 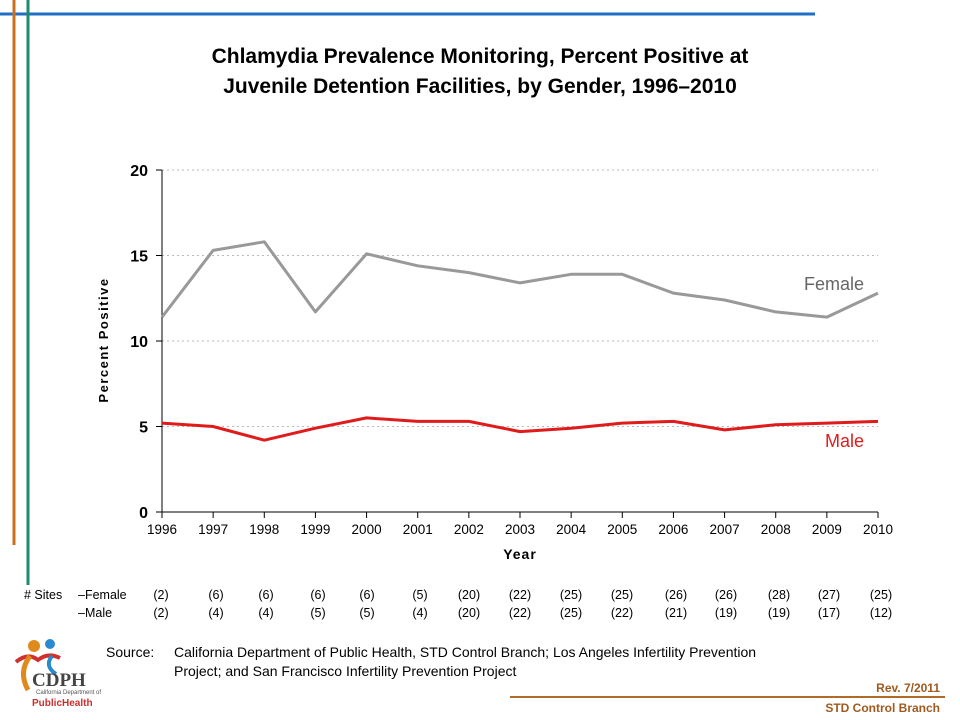 I want to click on x-tick-label: 2007, so click(x=725, y=529).